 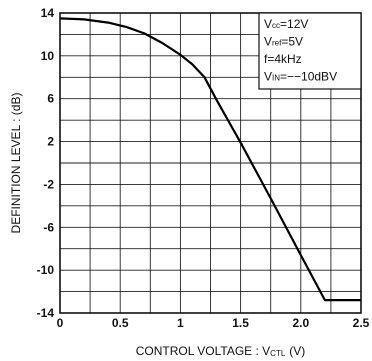 I want to click on condition-line: Vcc=12V, so click(x=286, y=24).